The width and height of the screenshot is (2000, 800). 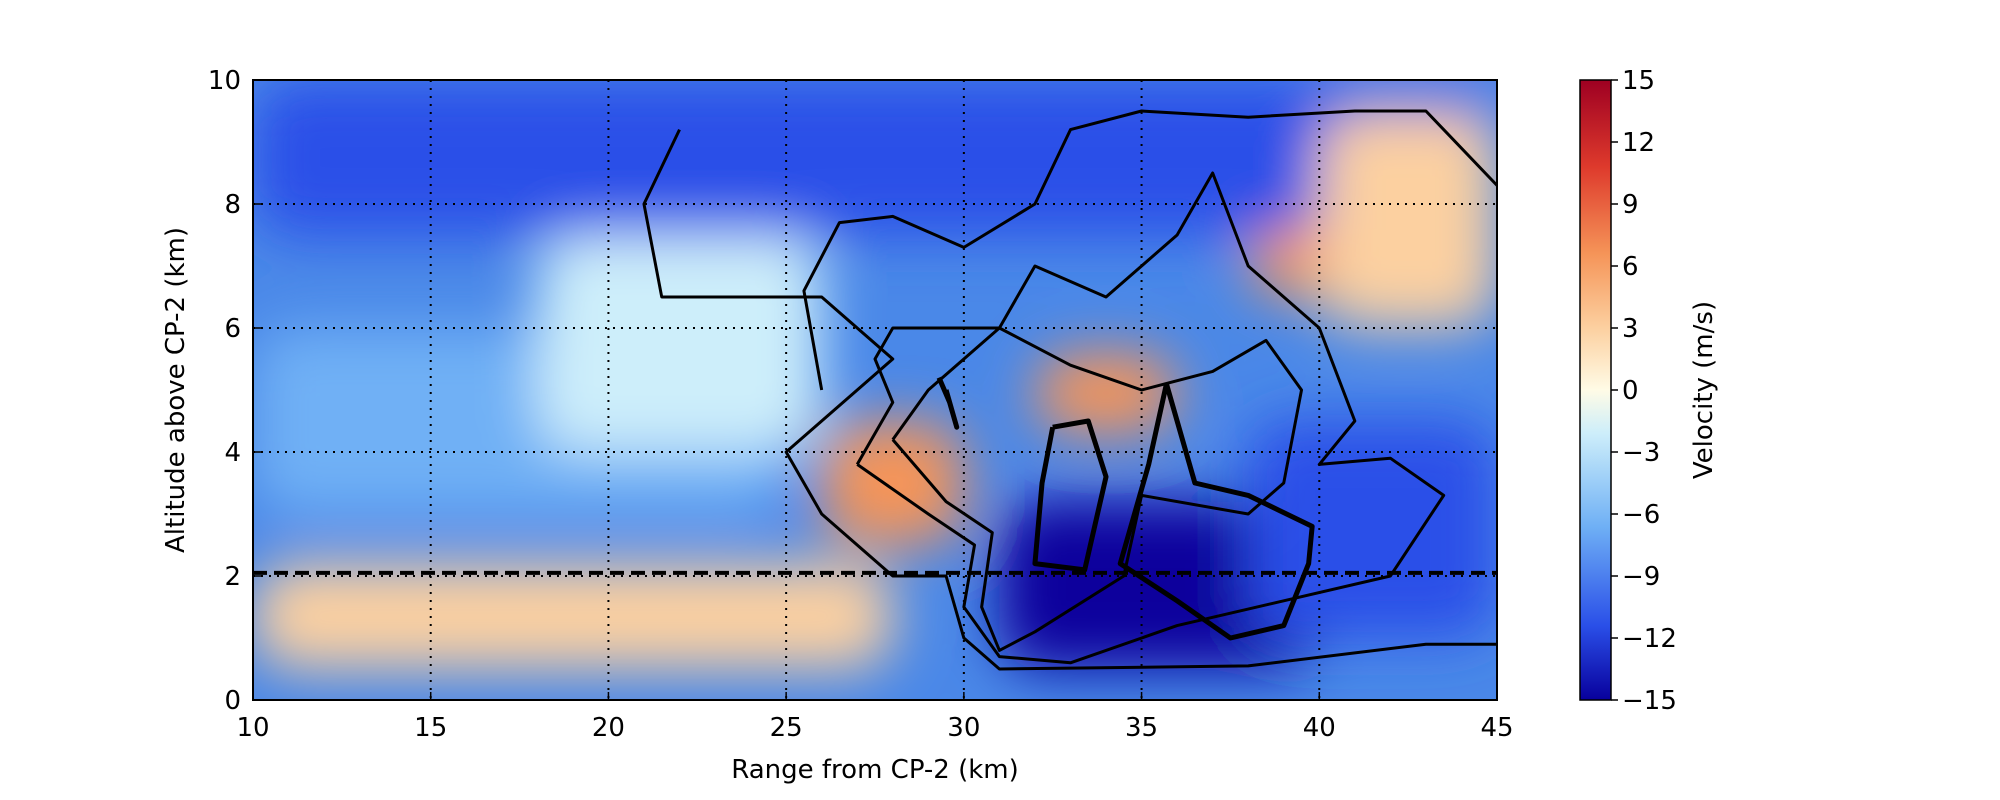 I want to click on colorbar-tick-label: 3, so click(x=1630, y=329).